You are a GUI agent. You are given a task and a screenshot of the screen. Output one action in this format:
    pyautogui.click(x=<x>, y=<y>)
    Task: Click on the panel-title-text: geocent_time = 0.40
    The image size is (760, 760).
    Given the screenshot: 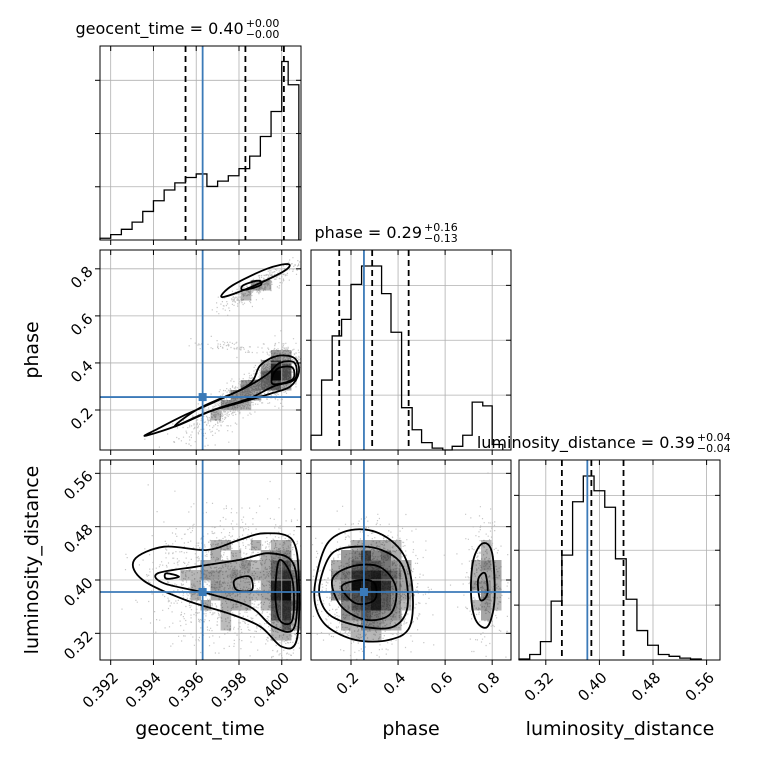 What is the action you would take?
    pyautogui.click(x=159, y=29)
    